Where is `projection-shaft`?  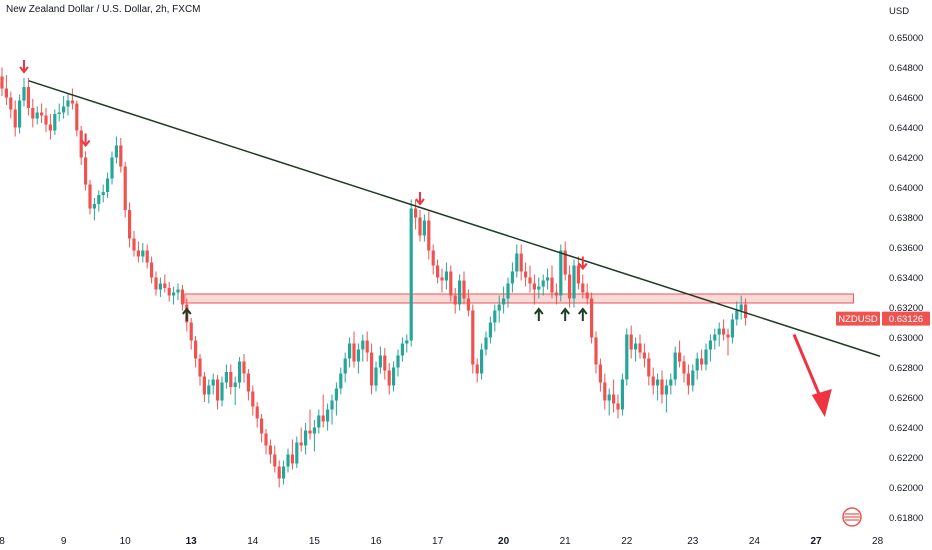 projection-shaft is located at coordinates (808, 368).